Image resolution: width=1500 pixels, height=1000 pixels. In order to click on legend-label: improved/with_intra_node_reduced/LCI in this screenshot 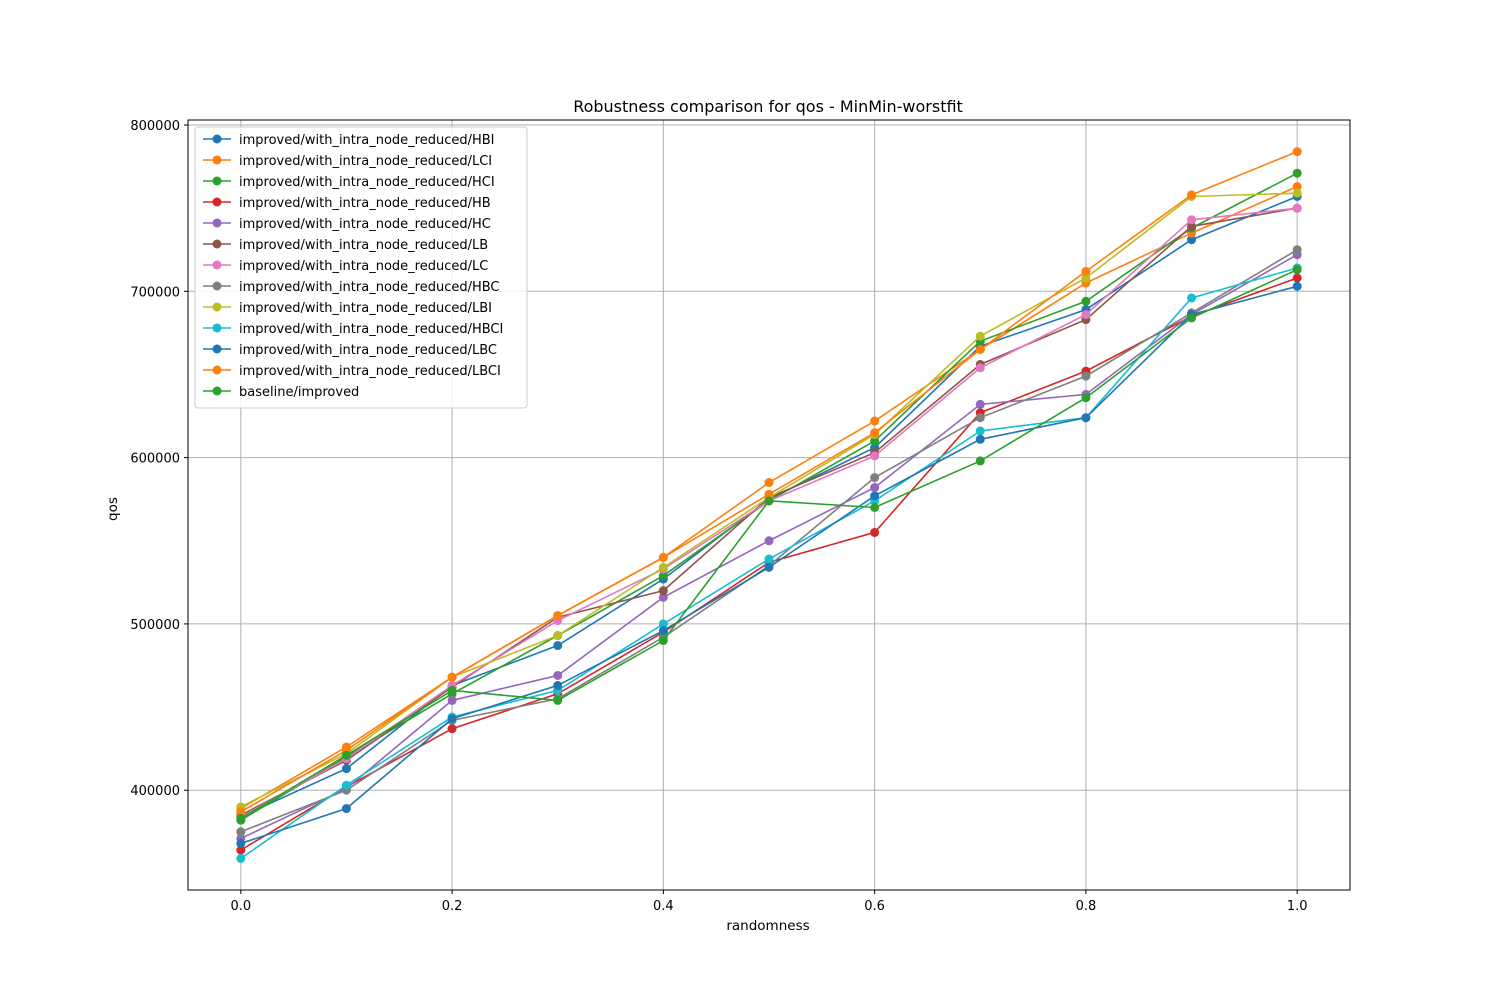, I will do `click(365, 161)`.